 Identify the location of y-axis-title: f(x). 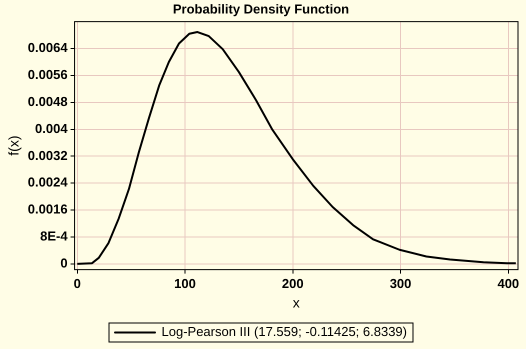
(13, 145).